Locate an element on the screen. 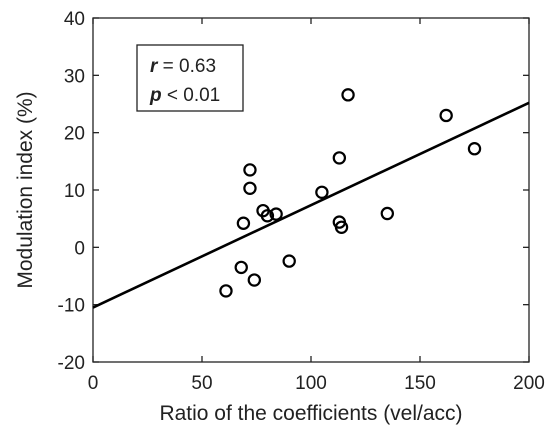 The image size is (556, 427). y-tick-label: 20 is located at coordinates (74, 134).